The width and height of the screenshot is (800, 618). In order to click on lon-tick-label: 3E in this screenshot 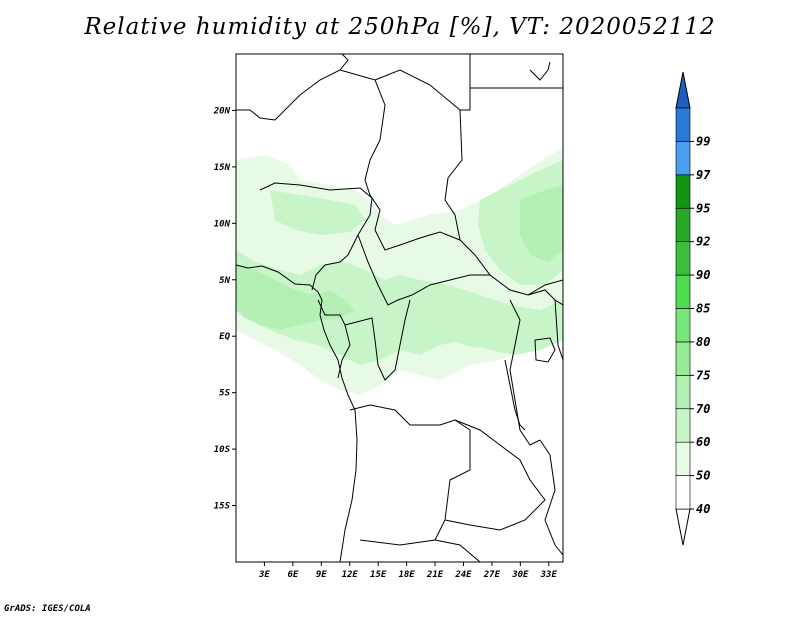, I will do `click(264, 575)`.